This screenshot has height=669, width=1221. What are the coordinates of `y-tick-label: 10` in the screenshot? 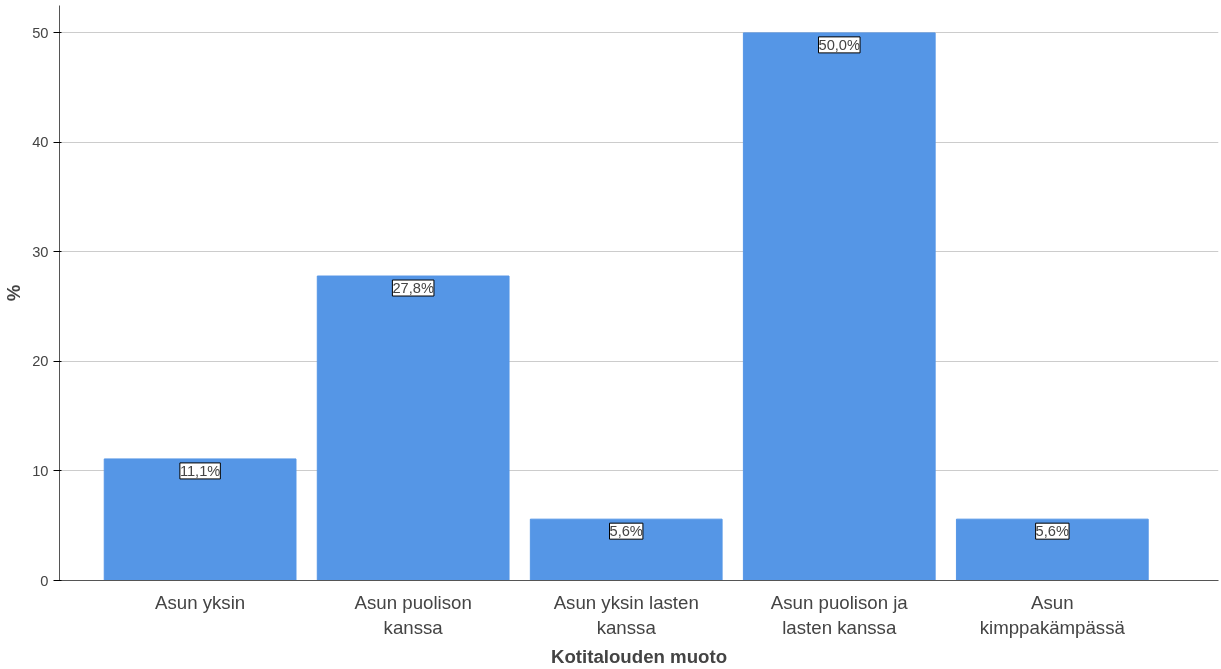 It's located at (40, 470).